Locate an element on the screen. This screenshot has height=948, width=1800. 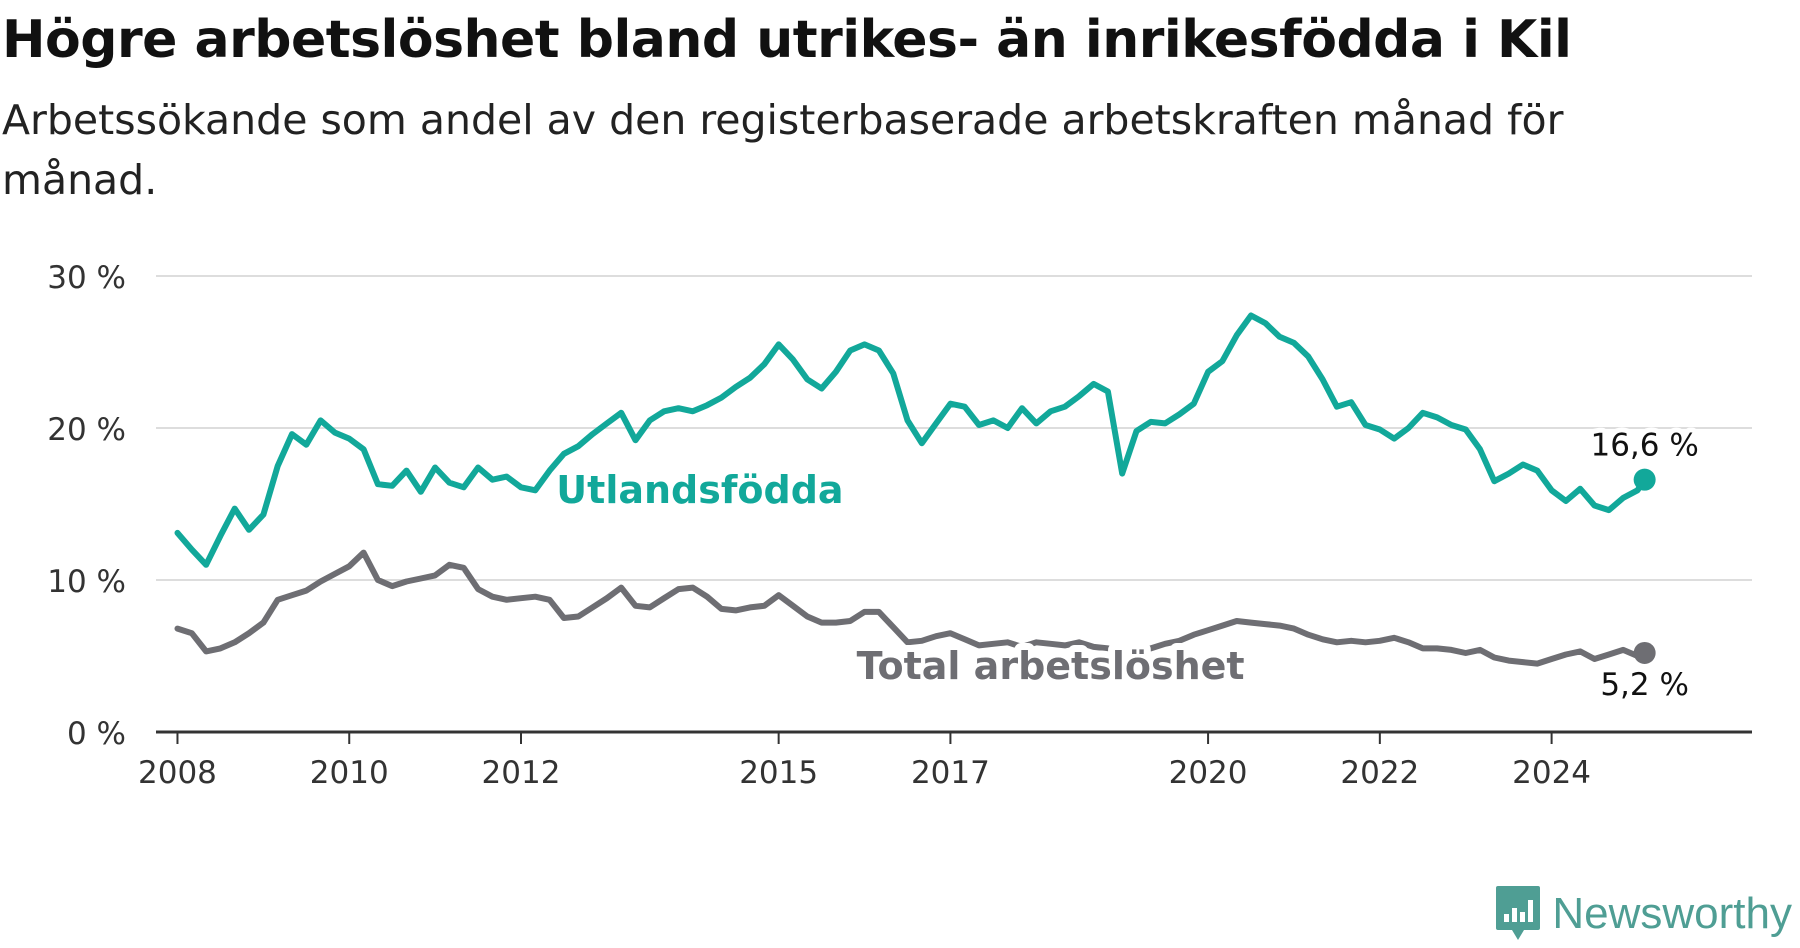
series-label: Utlandsfödda is located at coordinates (699, 490).